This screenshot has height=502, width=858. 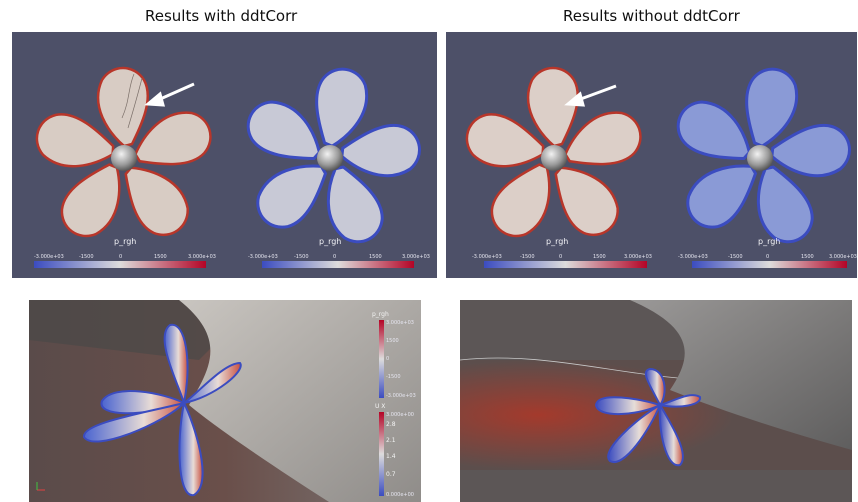 I want to click on svg-text: U X, so click(x=380, y=406).